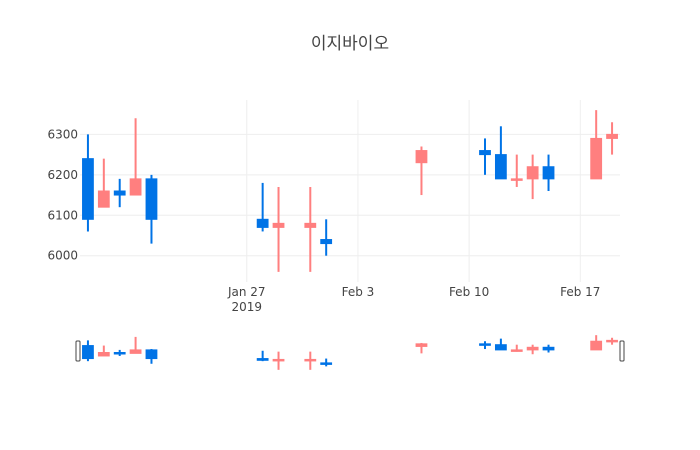 This screenshot has height=450, width=700. I want to click on range-slider, so click(350, 352).